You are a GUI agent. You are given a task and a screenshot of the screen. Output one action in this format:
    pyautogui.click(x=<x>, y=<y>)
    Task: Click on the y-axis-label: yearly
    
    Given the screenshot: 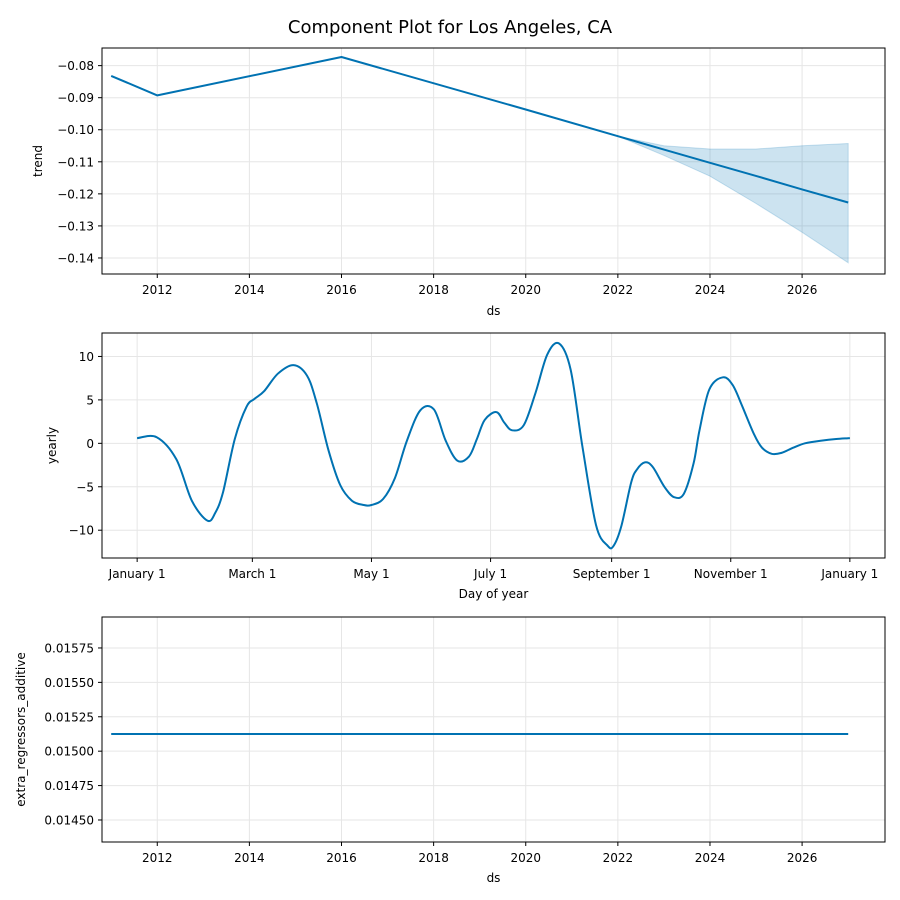 What is the action you would take?
    pyautogui.click(x=52, y=445)
    